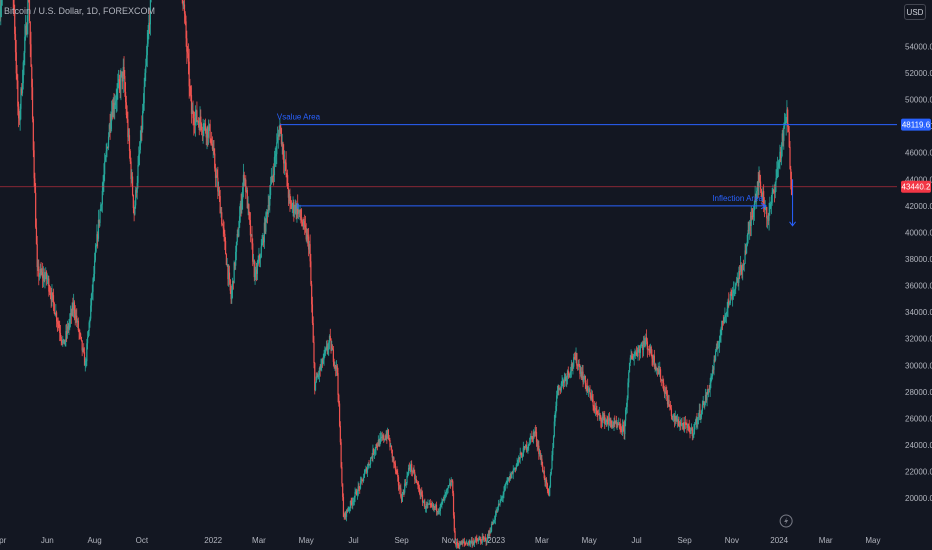  What do you see at coordinates (918, 392) in the screenshot?
I see `price-tick-label: 28000.0` at bounding box center [918, 392].